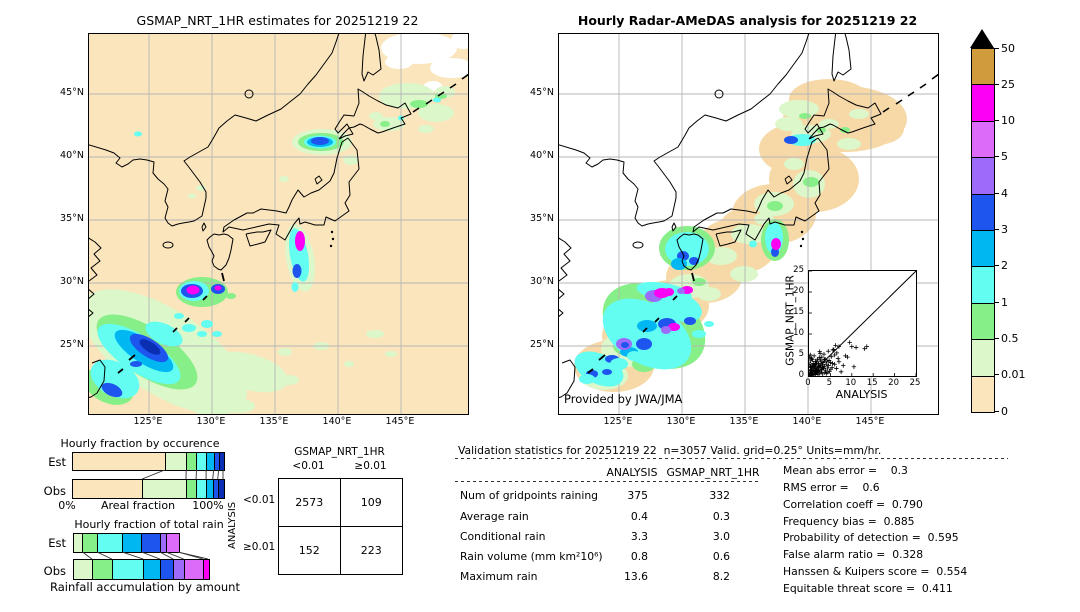 This screenshot has width=1080, height=612. What do you see at coordinates (542, 281) in the screenshot?
I see `lat-tick-label: 30°N` at bounding box center [542, 281].